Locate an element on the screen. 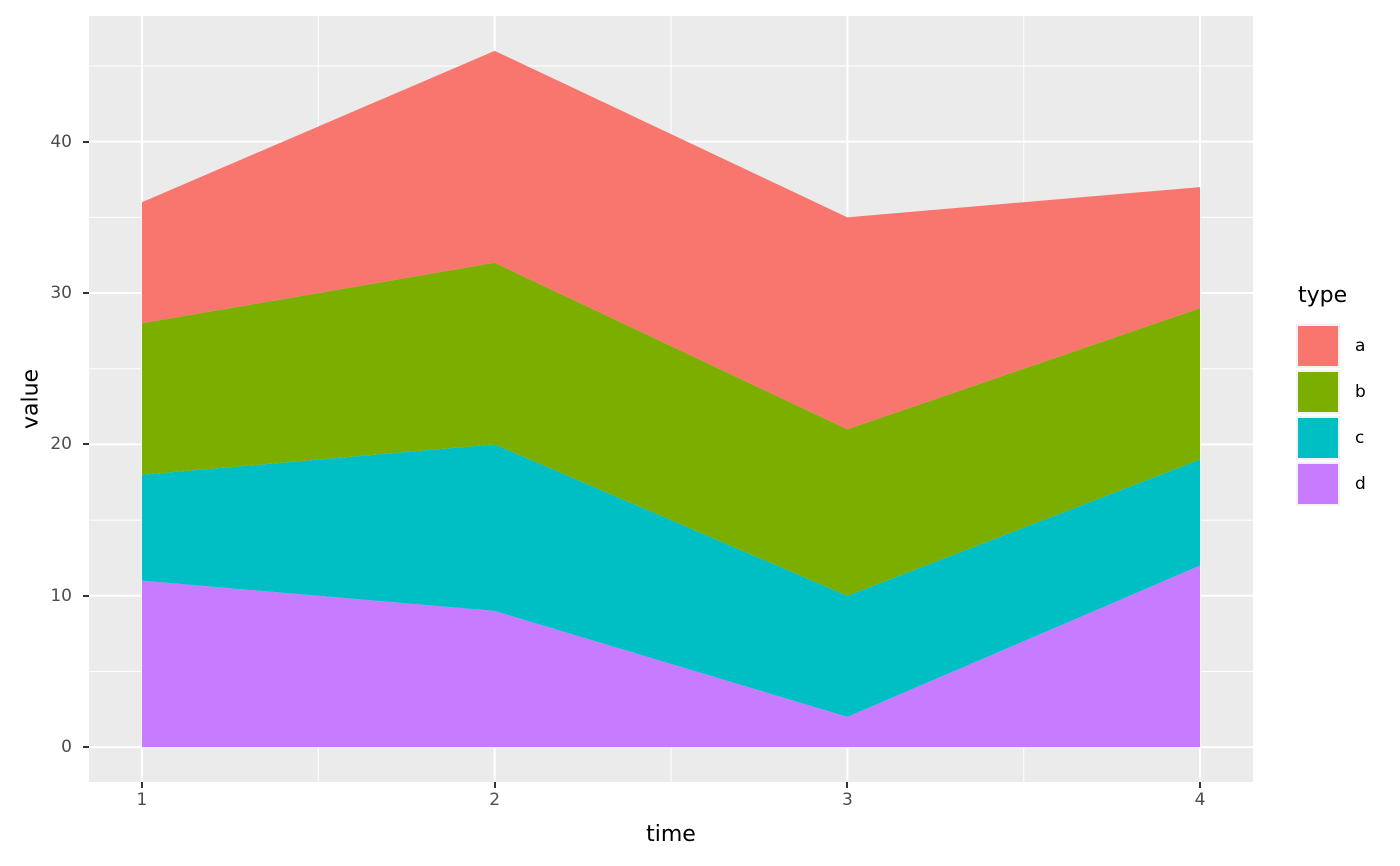  legend-row-c: c is located at coordinates (1331, 438).